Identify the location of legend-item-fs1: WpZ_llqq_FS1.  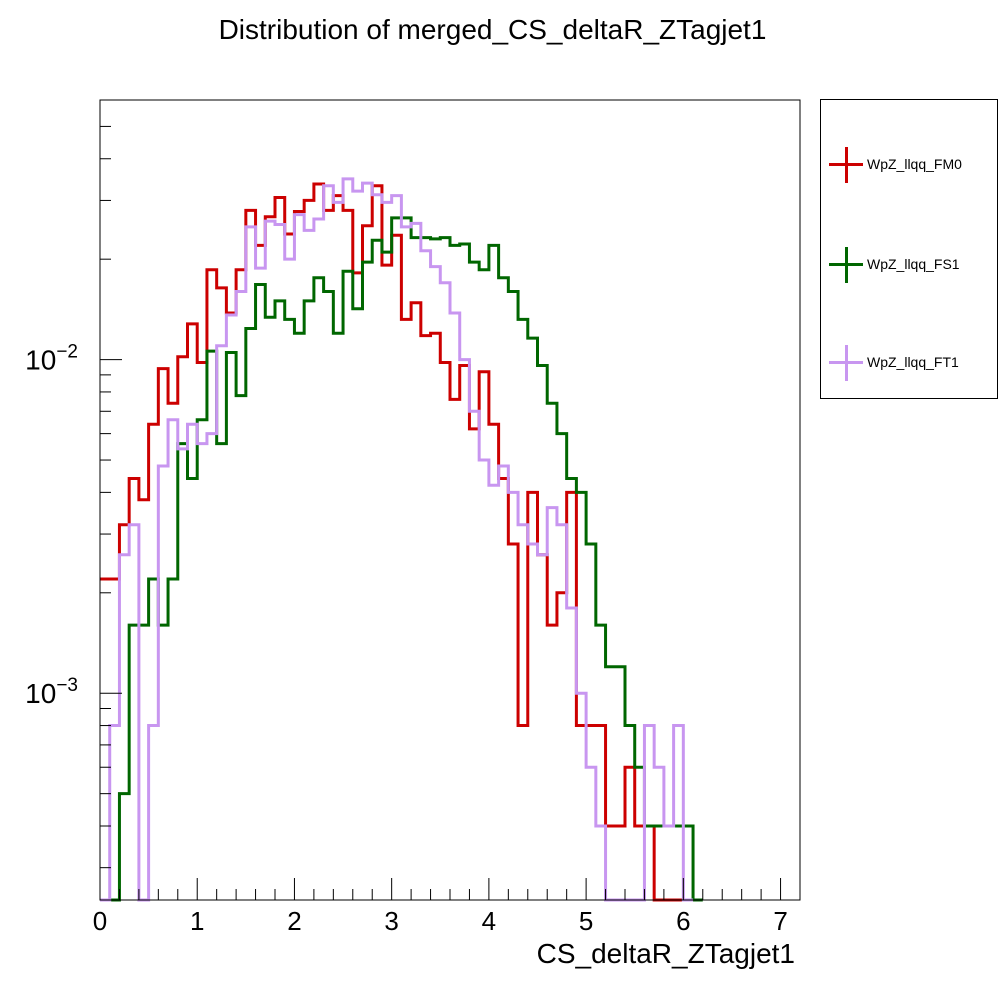
(910, 265).